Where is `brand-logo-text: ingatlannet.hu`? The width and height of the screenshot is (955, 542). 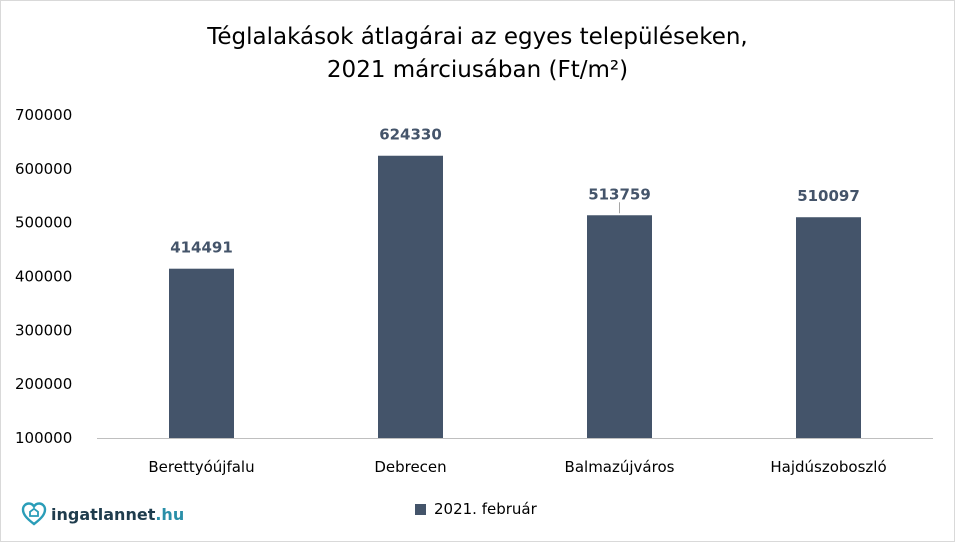
brand-logo-text: ingatlannet.hu is located at coordinates (118, 514).